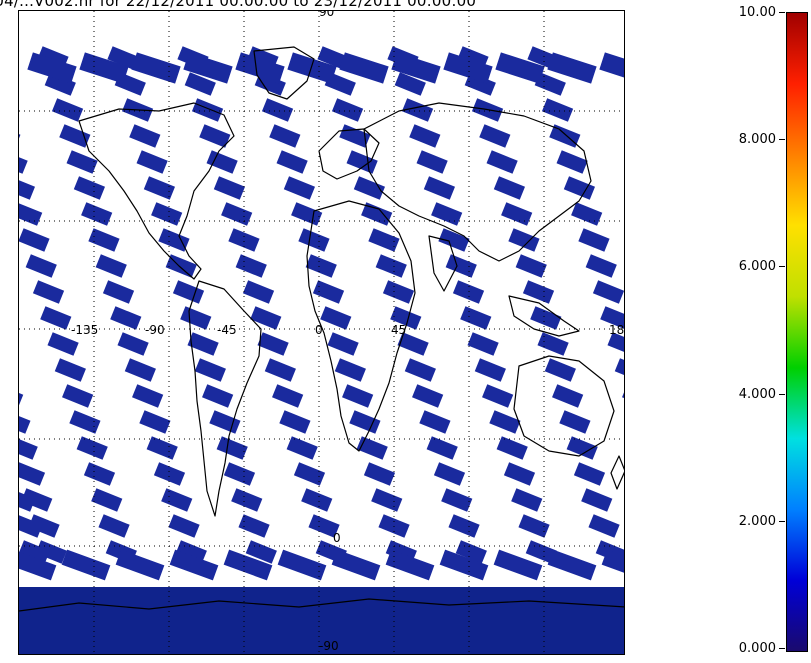 The image size is (811, 663). What do you see at coordinates (337, 538) in the screenshot?
I see `lat-label-mid-south: 0` at bounding box center [337, 538].